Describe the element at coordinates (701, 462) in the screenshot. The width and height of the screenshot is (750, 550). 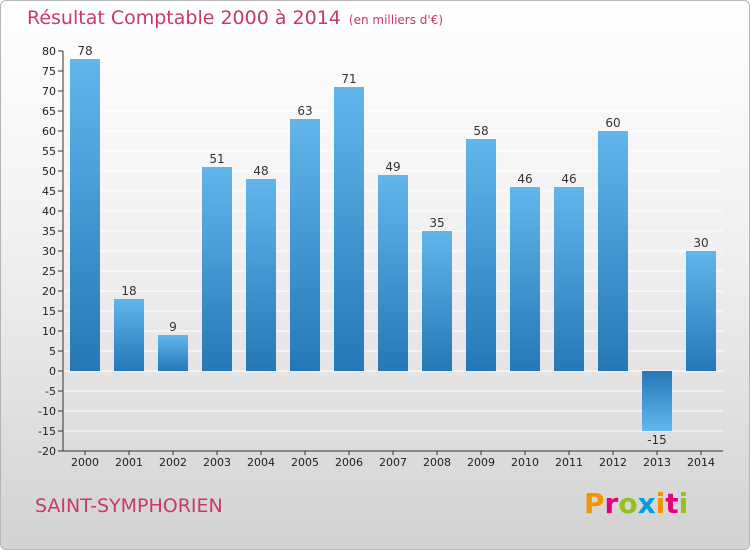
I see `x-tick-label: 2014` at that location.